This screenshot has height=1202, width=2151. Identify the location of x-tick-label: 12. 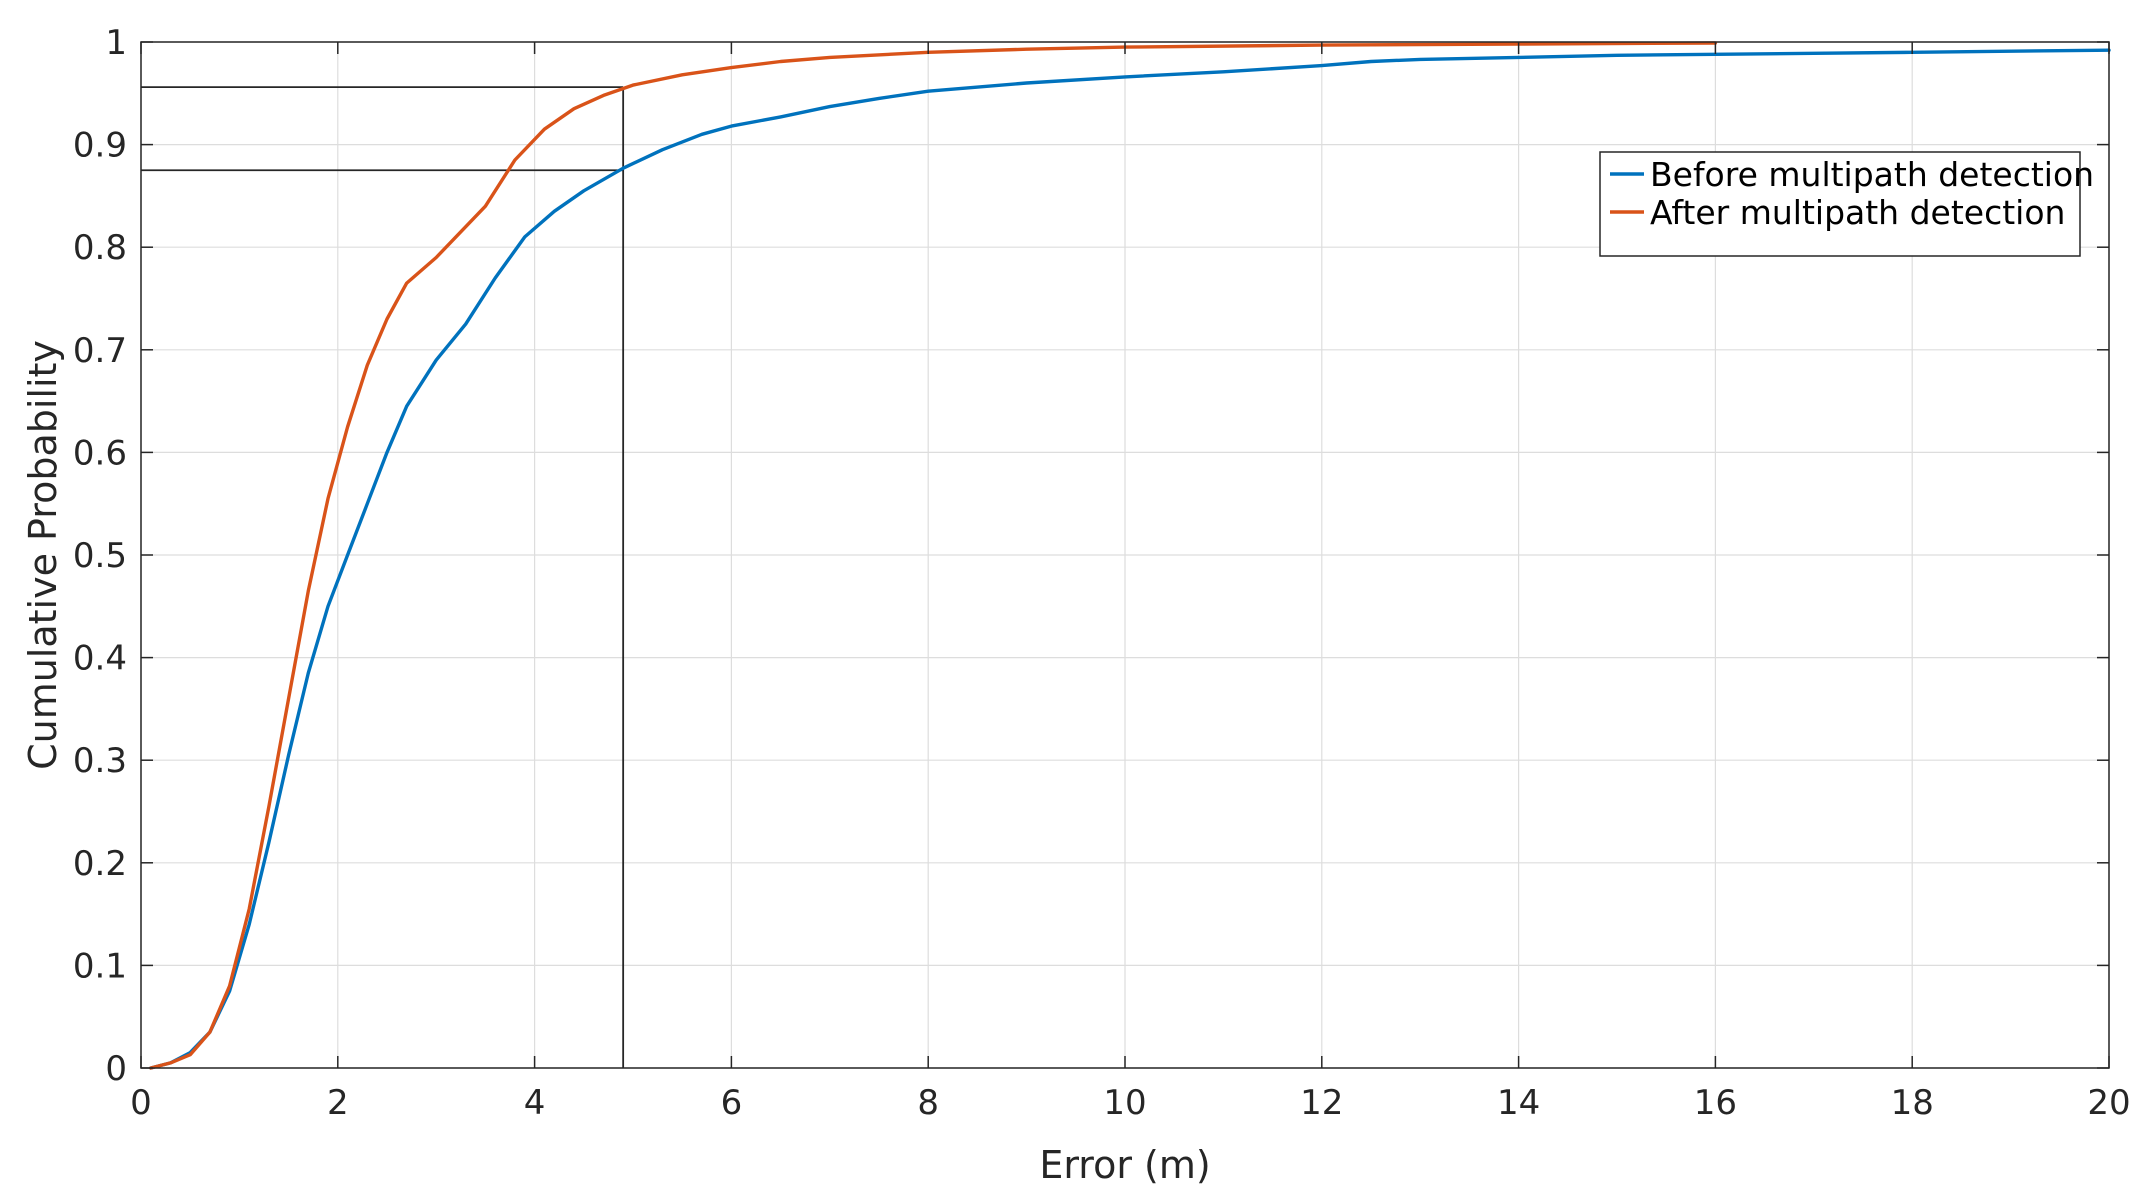
(1321, 1103).